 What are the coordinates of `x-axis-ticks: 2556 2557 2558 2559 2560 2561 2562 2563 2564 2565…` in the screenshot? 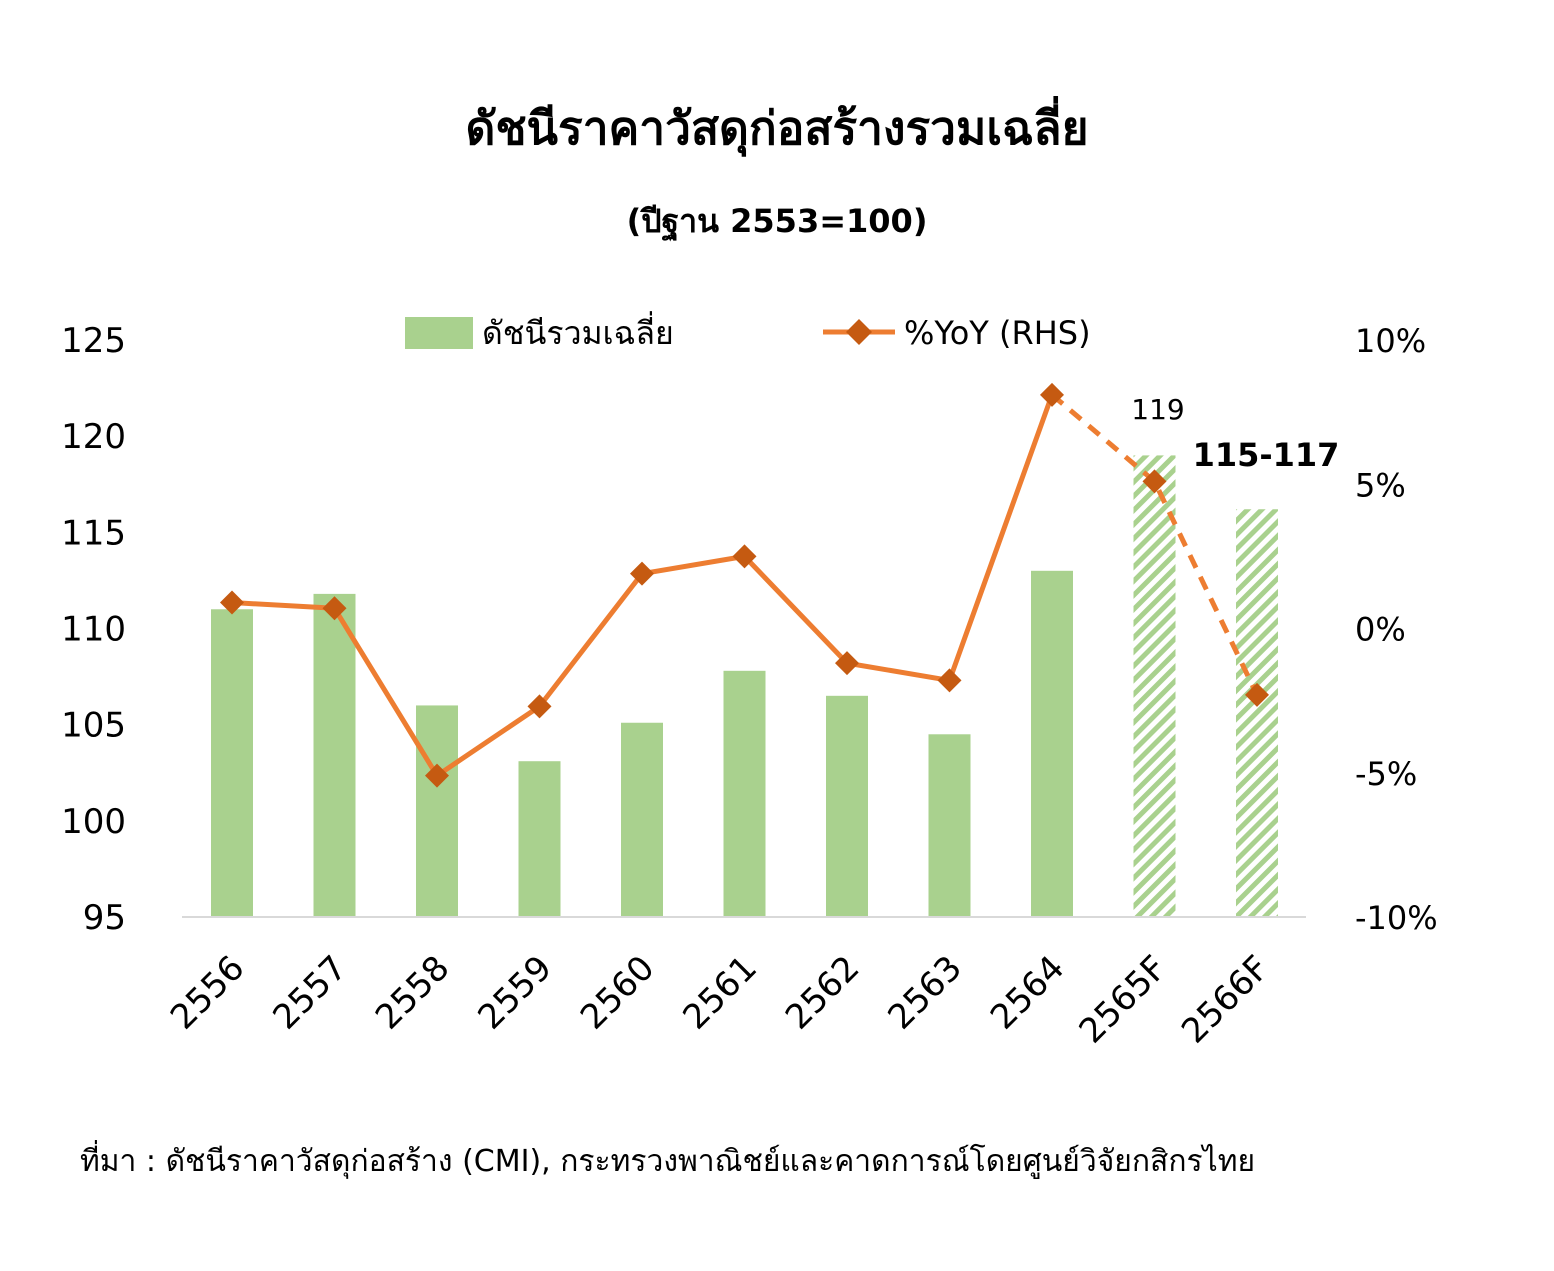 It's located at (720, 999).